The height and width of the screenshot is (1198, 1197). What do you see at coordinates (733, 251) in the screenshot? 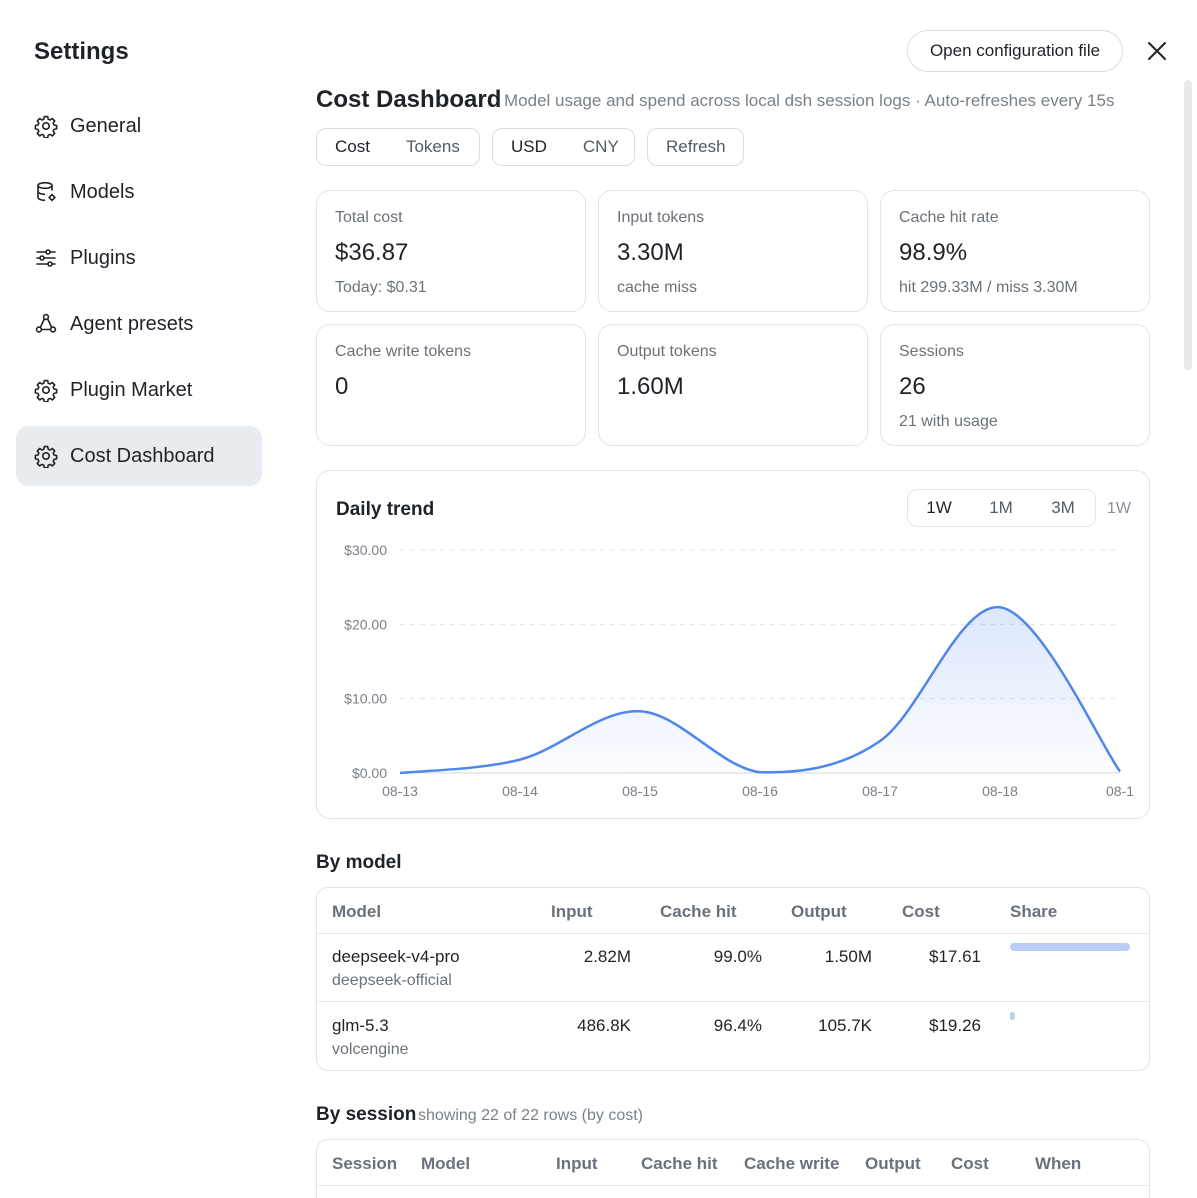
I see `stat-card-input-tokens: Input tokens 3.30M cache miss` at bounding box center [733, 251].